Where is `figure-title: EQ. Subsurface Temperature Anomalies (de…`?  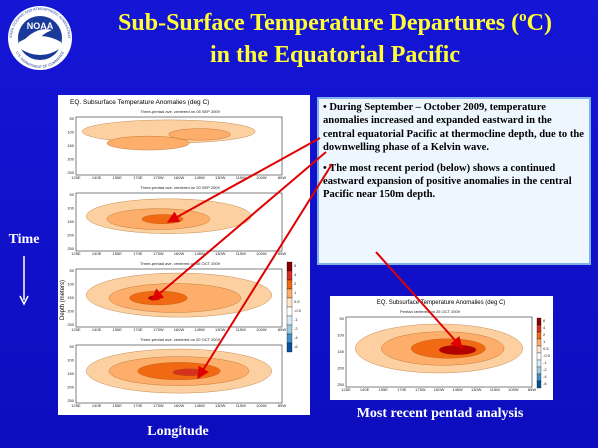
figure-title: EQ. Subsurface Temperature Anomalies (de… is located at coordinates (441, 303).